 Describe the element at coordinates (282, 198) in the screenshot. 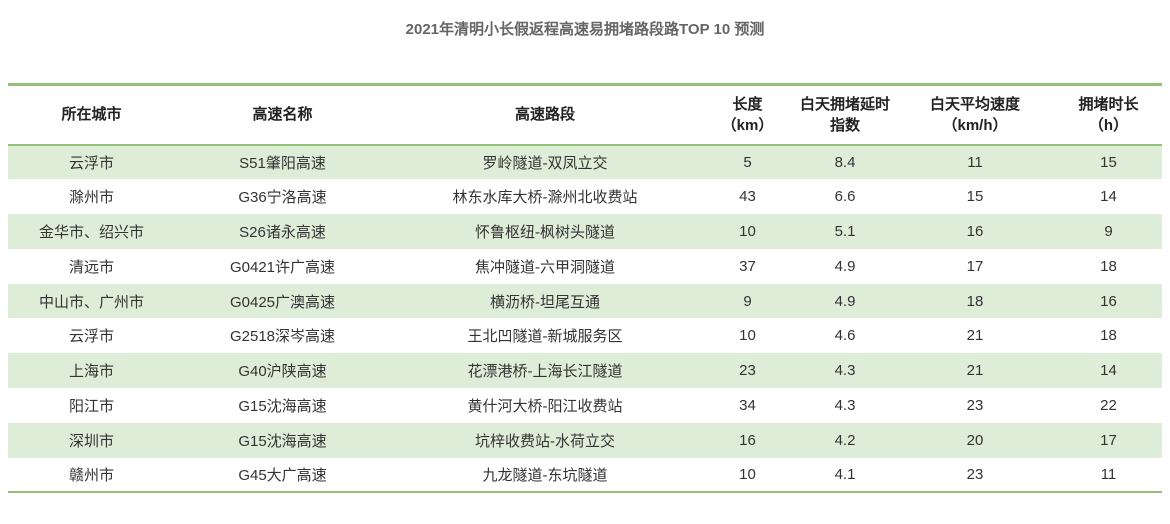

I see `cell-highway-name: G36宁洛高速` at that location.